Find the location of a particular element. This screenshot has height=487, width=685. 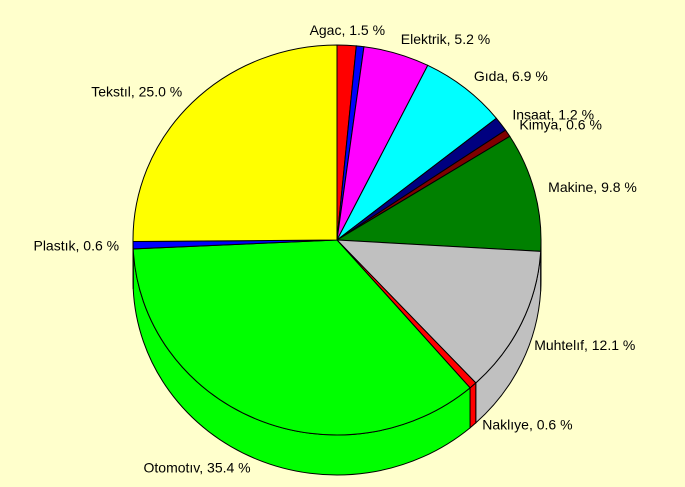

data-label: Otomotıv, 35.4 % is located at coordinates (197, 467).